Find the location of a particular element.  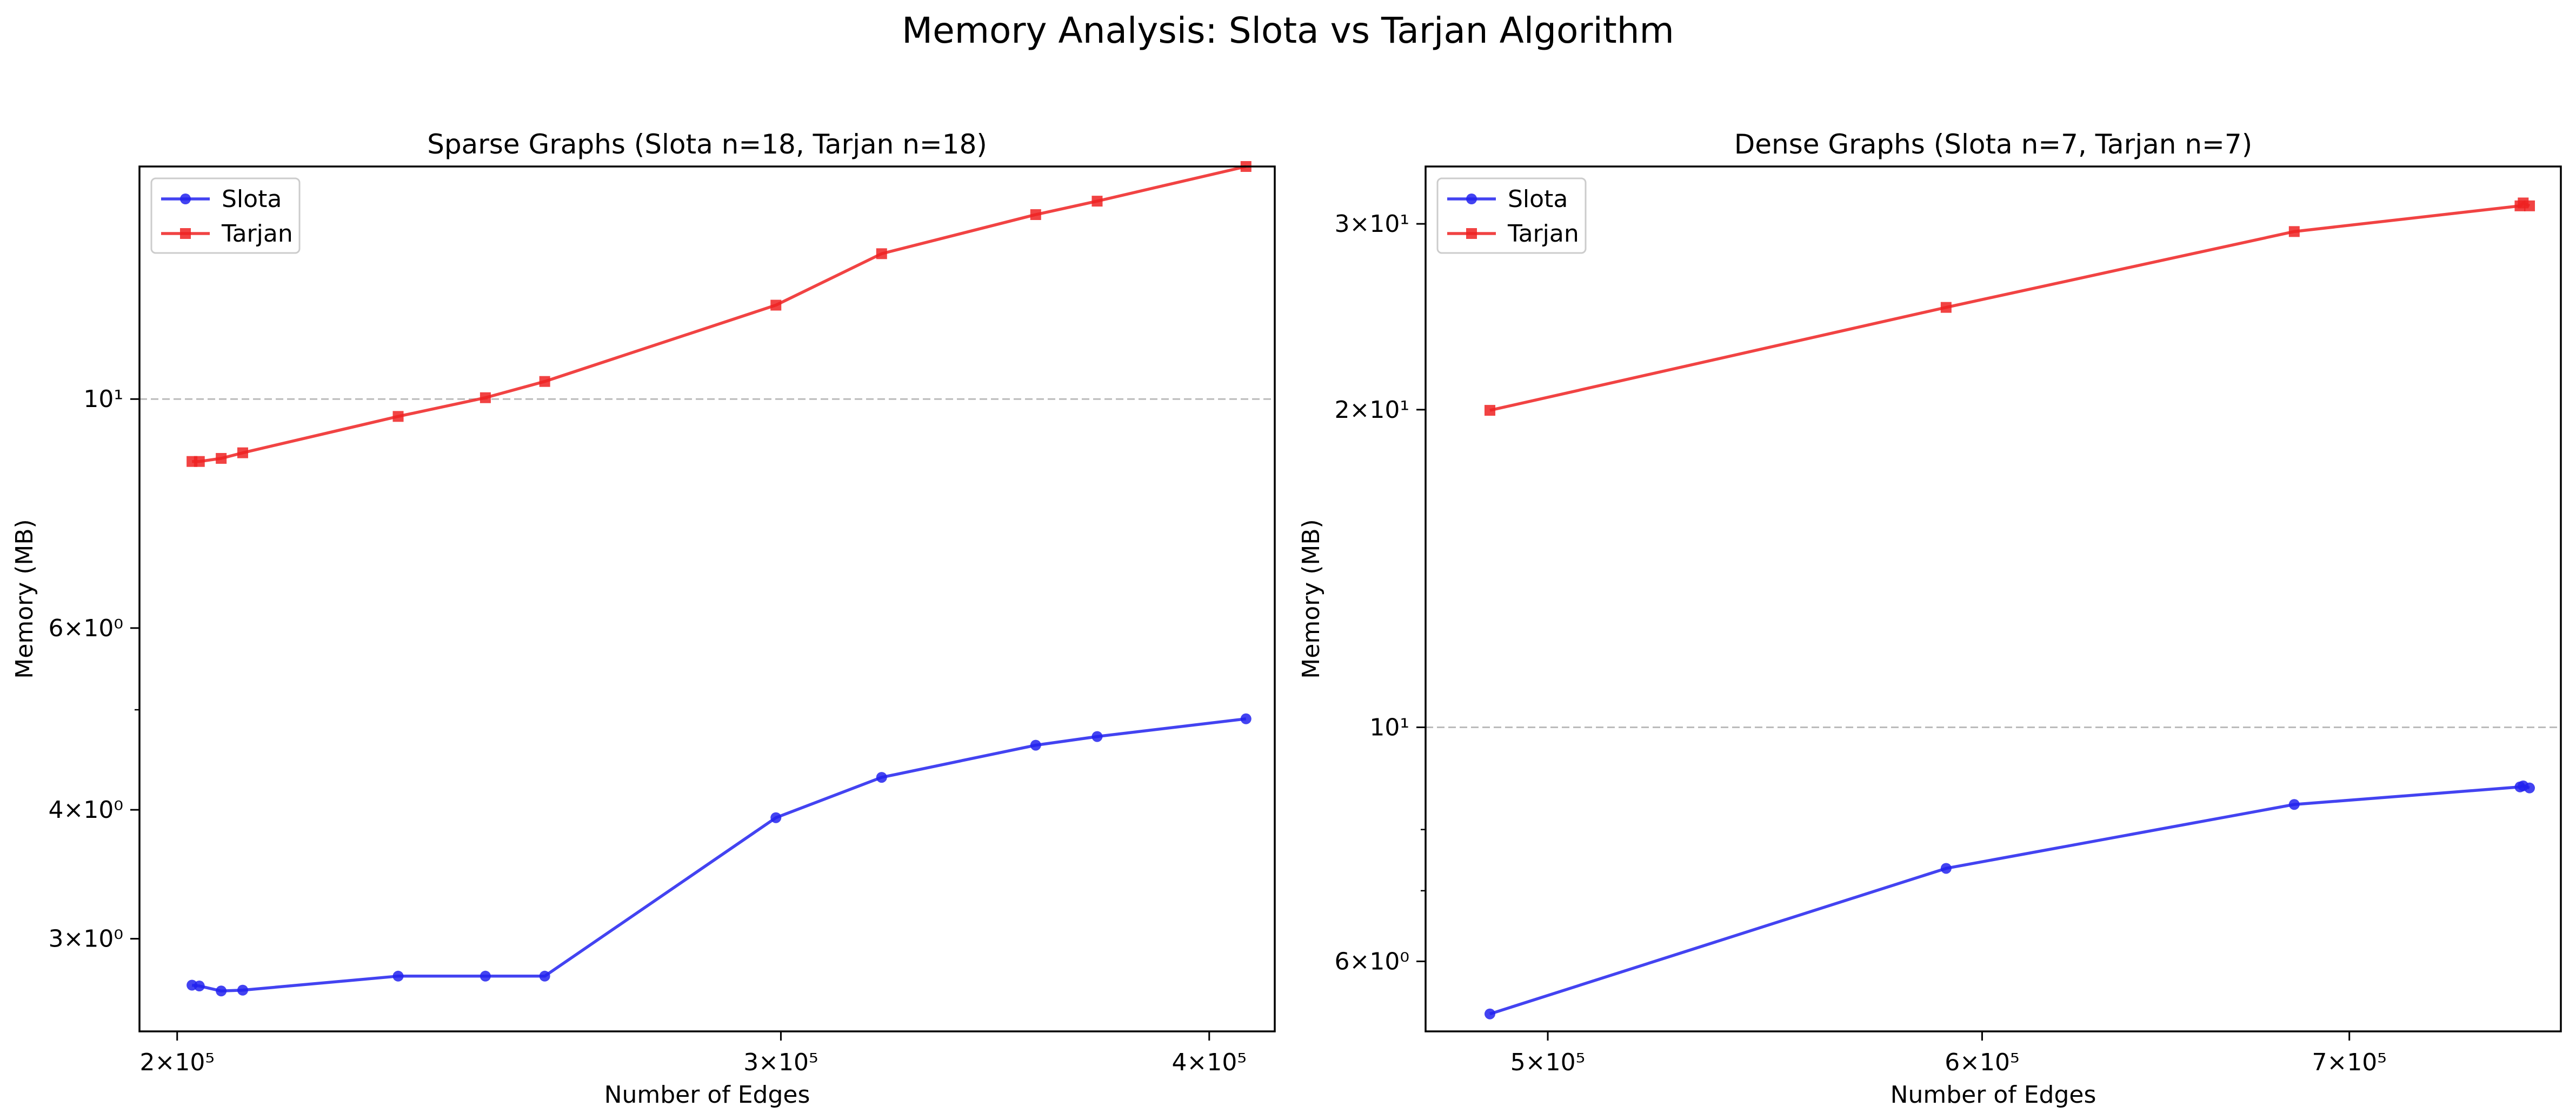

x-tick-label: 3×10⁵ is located at coordinates (780, 1062).